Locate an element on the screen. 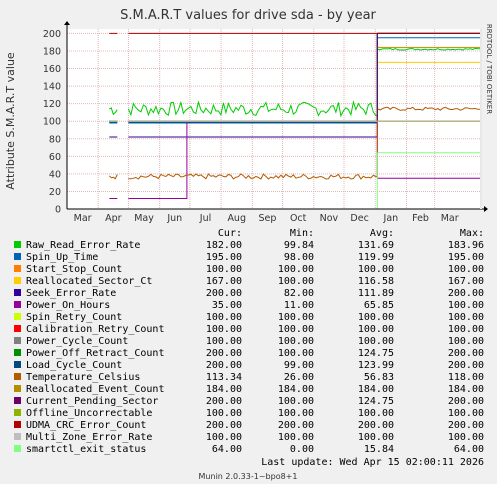  munin-version: Munin 2.0.33-1~bpo8+1 is located at coordinates (248, 476).